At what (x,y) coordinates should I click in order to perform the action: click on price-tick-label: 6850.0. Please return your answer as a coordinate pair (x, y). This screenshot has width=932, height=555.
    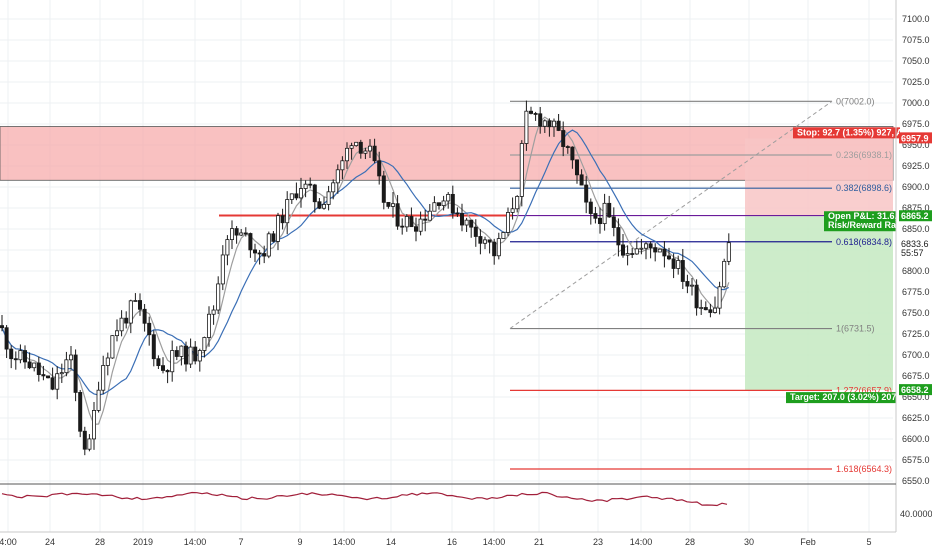
    Looking at the image, I should click on (916, 229).